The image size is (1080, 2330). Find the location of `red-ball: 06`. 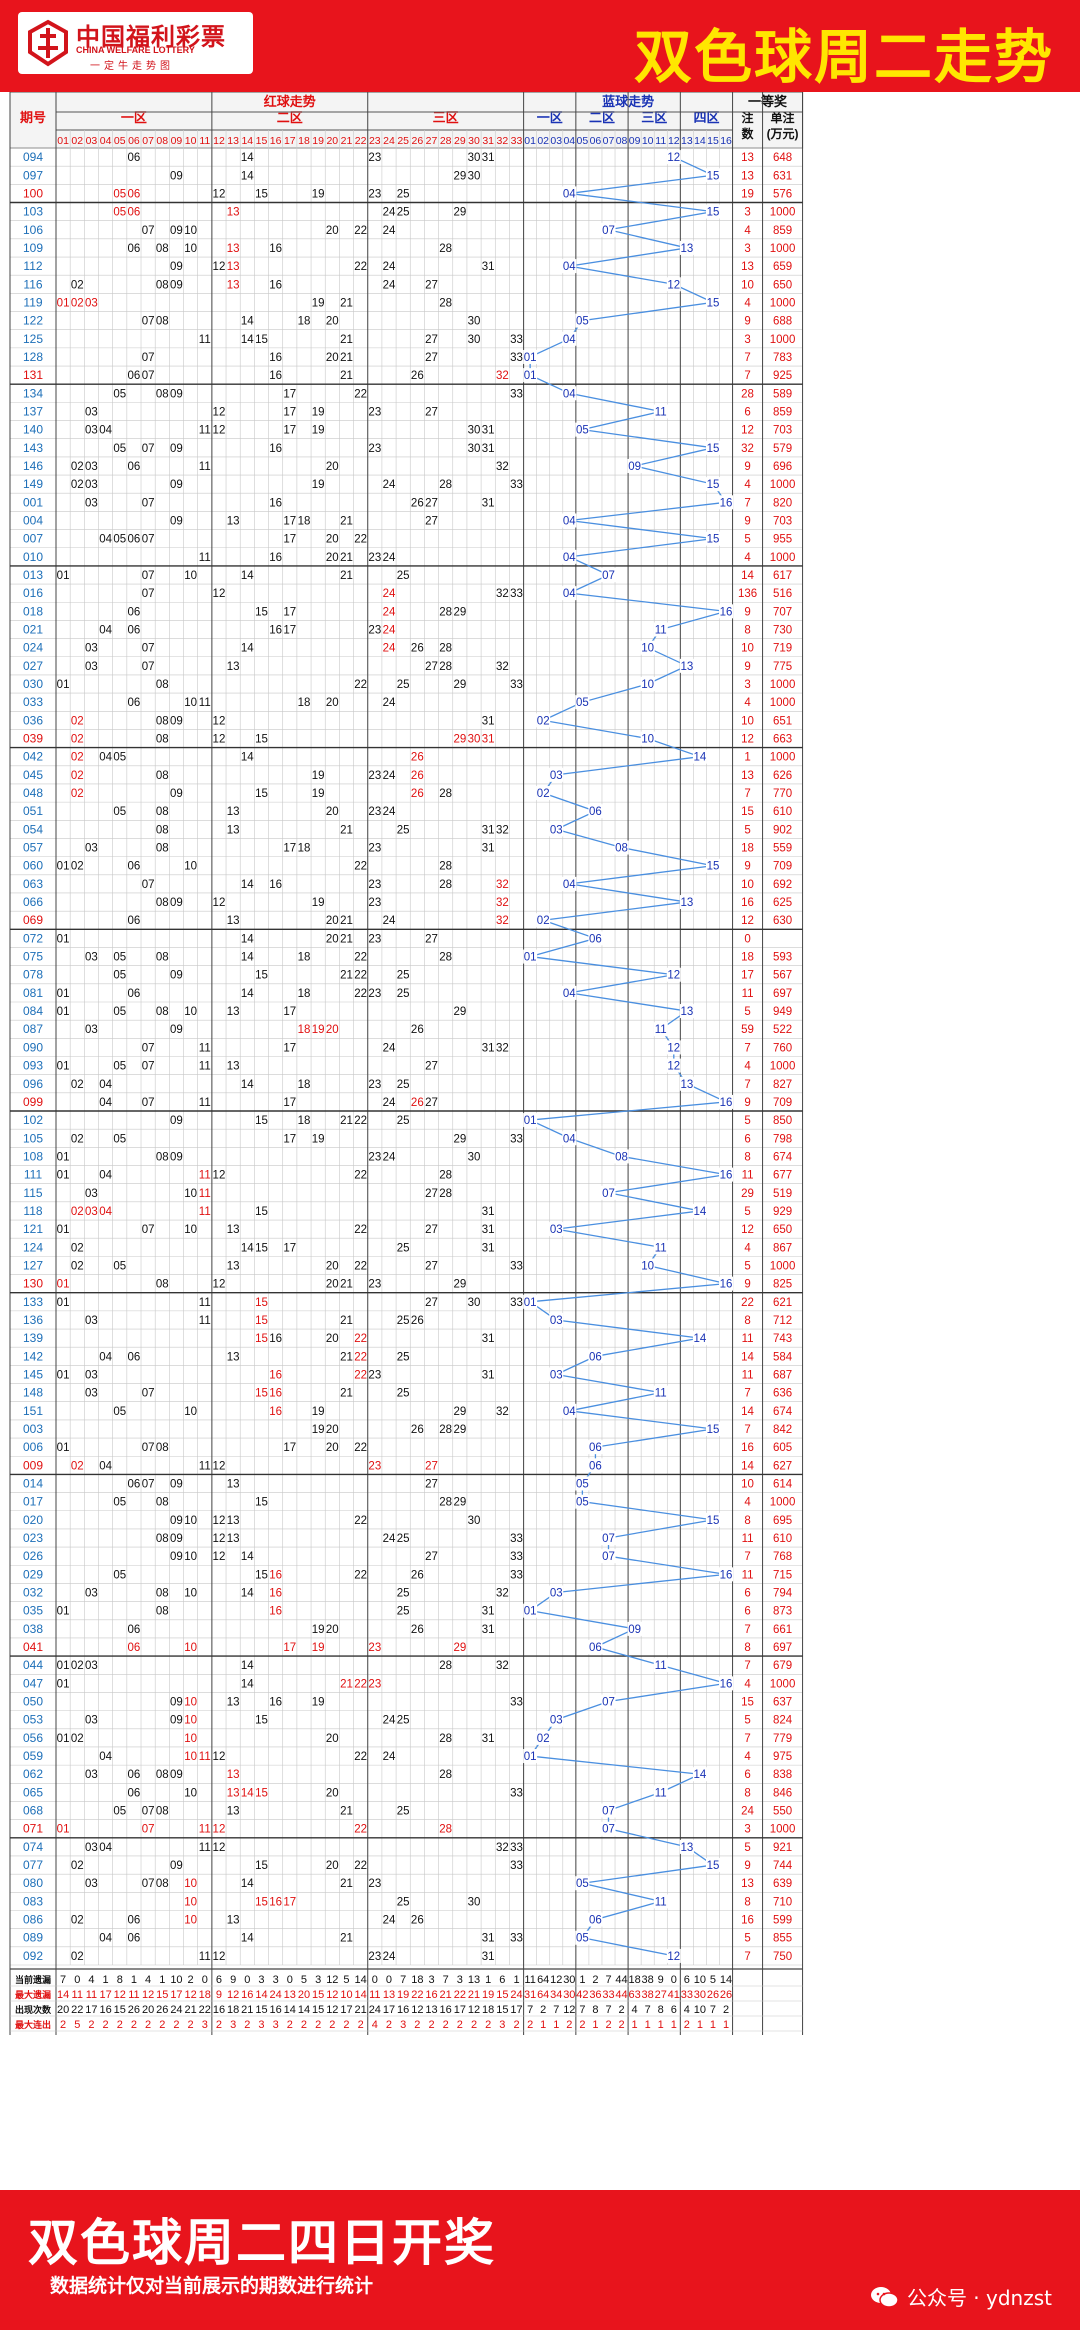

red-ball: 06 is located at coordinates (134, 249).